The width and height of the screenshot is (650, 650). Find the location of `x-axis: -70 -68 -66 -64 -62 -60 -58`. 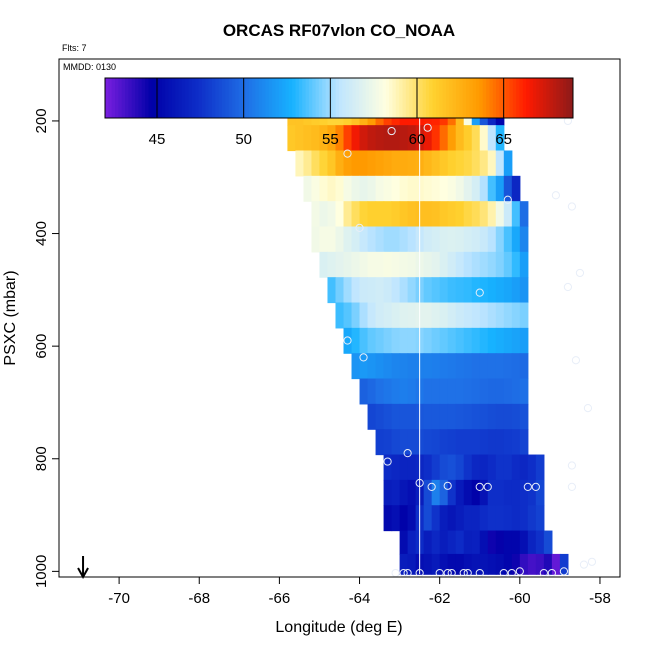

x-axis: -70 -68 -66 -64 -62 -60 -58 is located at coordinates (359, 592).